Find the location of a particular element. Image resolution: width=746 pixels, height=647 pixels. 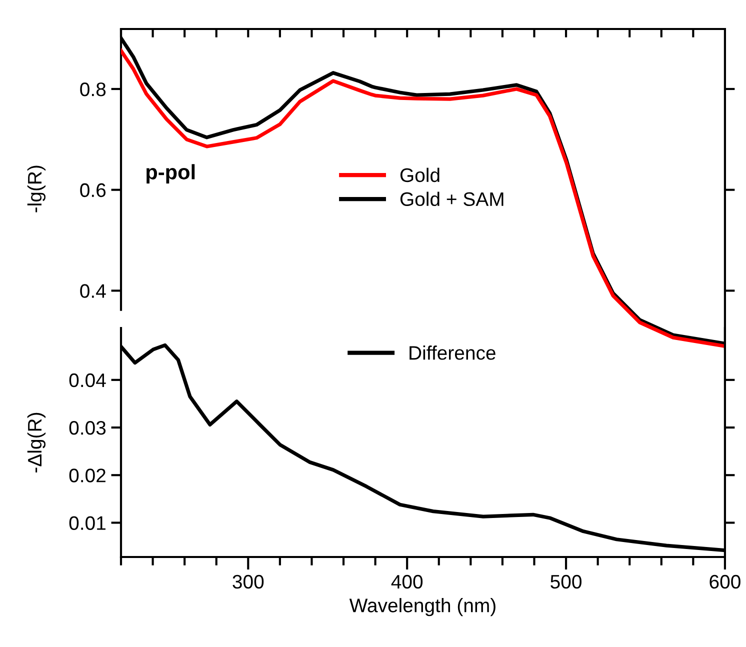

legend-label: Difference is located at coordinates (453, 353).